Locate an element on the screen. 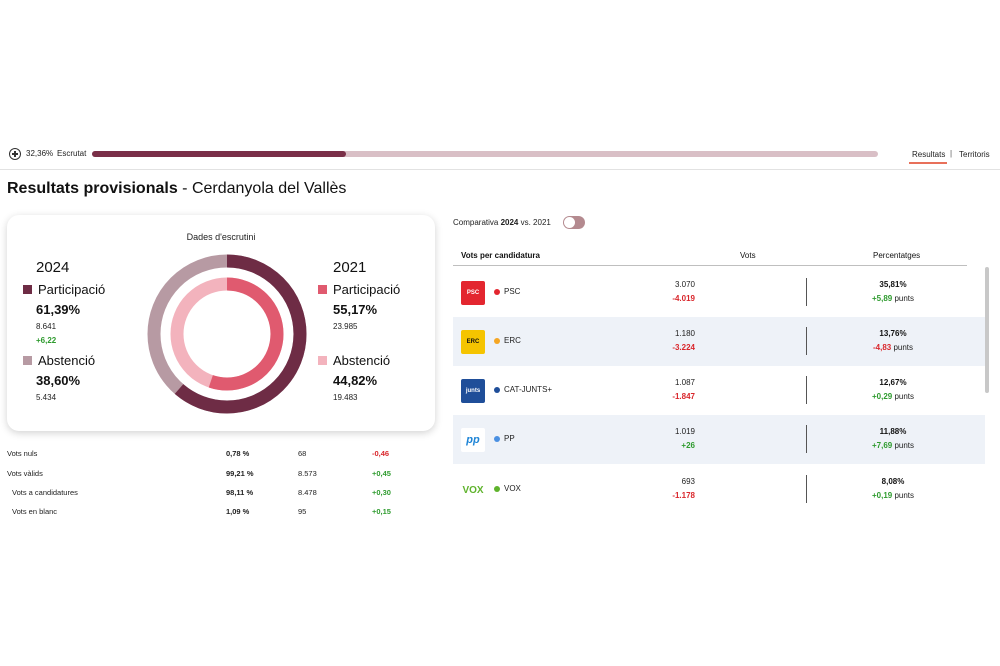 The image size is (1000, 666). abstencio-2021-num: 19.483 is located at coordinates (345, 397).